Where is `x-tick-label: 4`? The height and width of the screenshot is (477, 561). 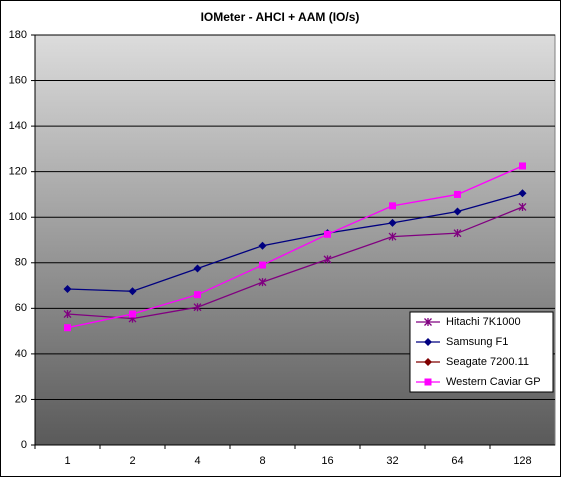
x-tick-label: 4 is located at coordinates (197, 461).